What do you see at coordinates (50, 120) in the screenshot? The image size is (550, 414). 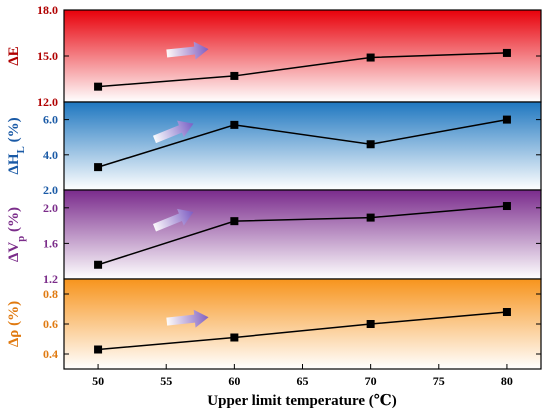 I see `y-tick-label: 6.0` at bounding box center [50, 120].